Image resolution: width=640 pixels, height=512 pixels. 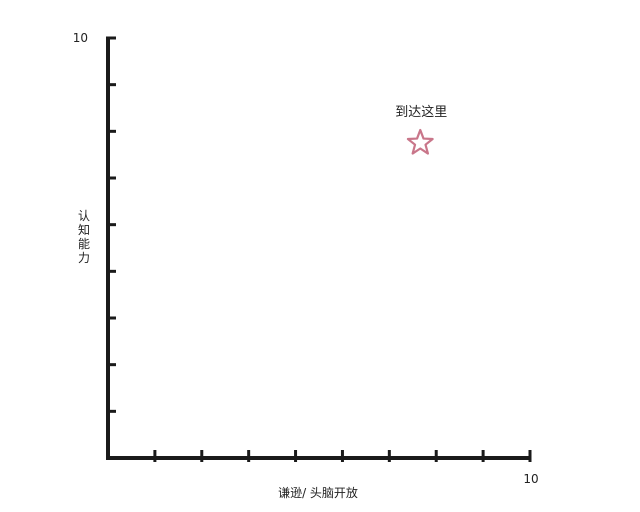 I want to click on x-axis-label: 谦逊/ 头脑开放, so click(x=318, y=492).